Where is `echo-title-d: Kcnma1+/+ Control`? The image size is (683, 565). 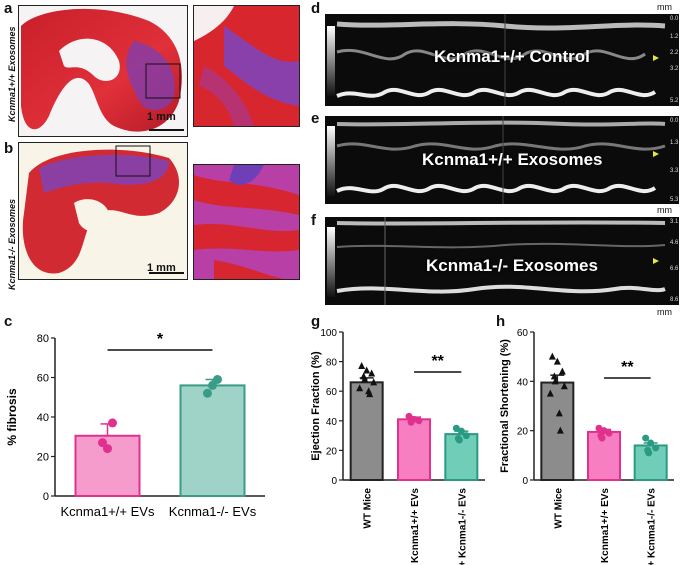
echo-title-d: Kcnma1+/+ Control is located at coordinates (512, 56).